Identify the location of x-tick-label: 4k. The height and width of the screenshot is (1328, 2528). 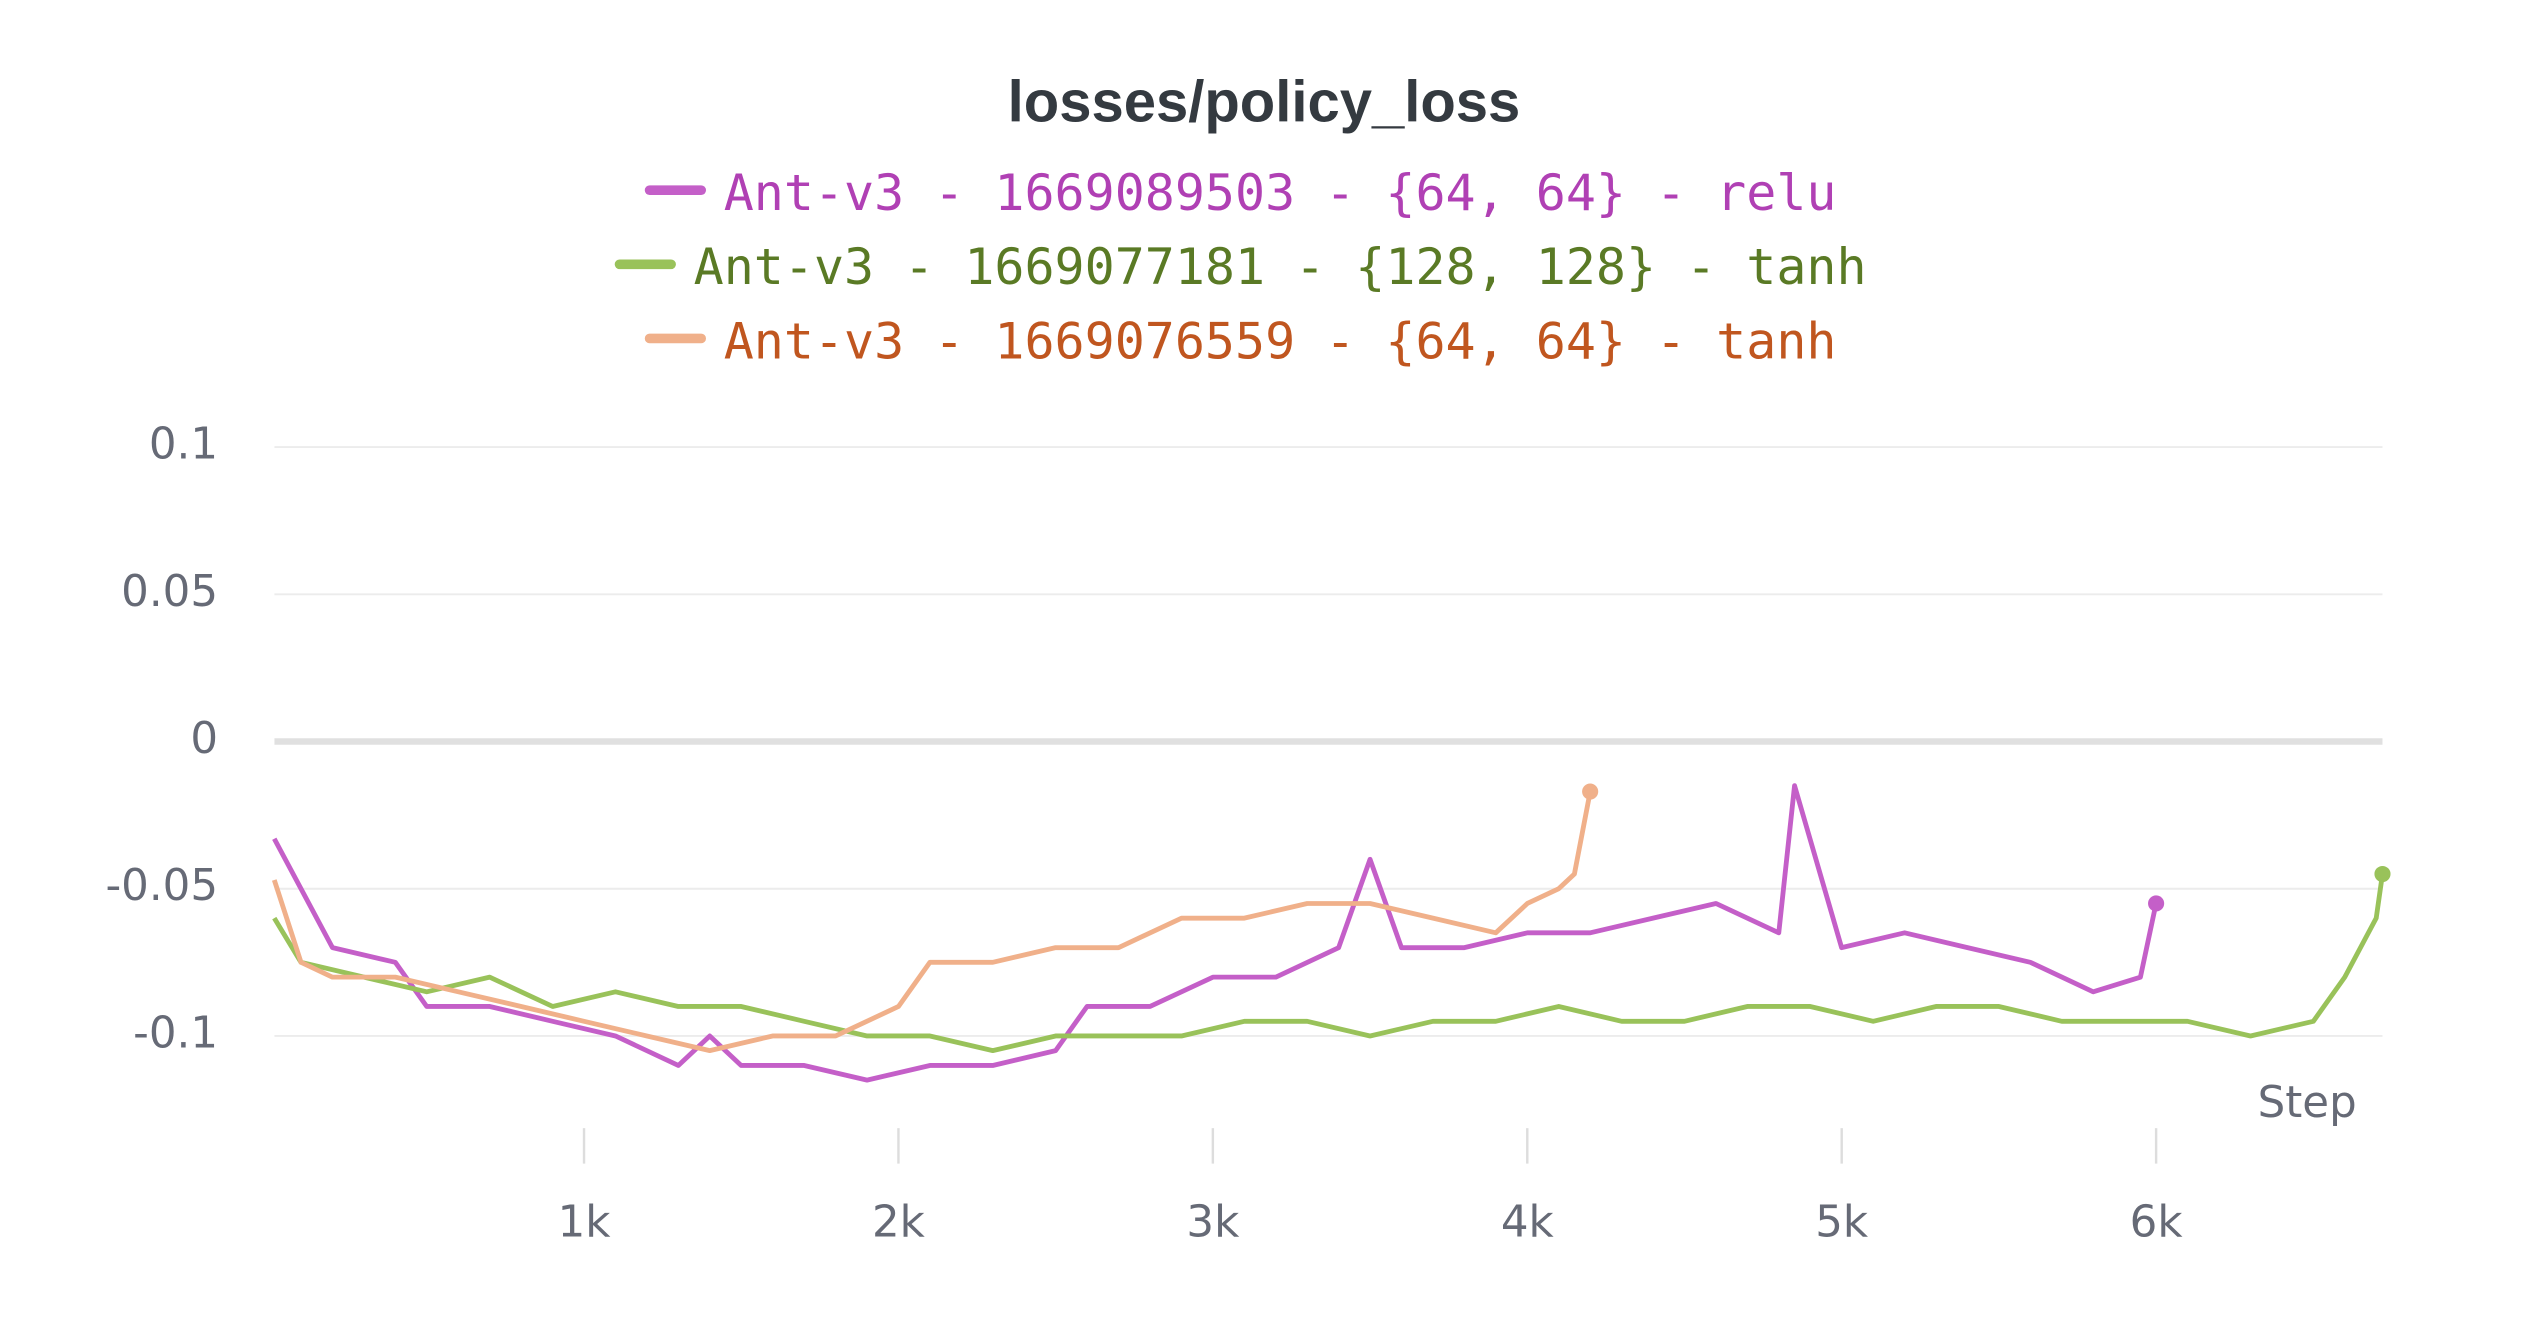
(1528, 1222).